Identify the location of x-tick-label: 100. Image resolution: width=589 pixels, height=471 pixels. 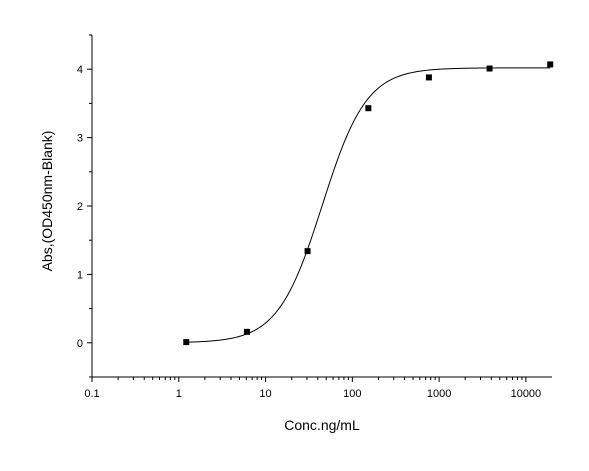
(352, 394).